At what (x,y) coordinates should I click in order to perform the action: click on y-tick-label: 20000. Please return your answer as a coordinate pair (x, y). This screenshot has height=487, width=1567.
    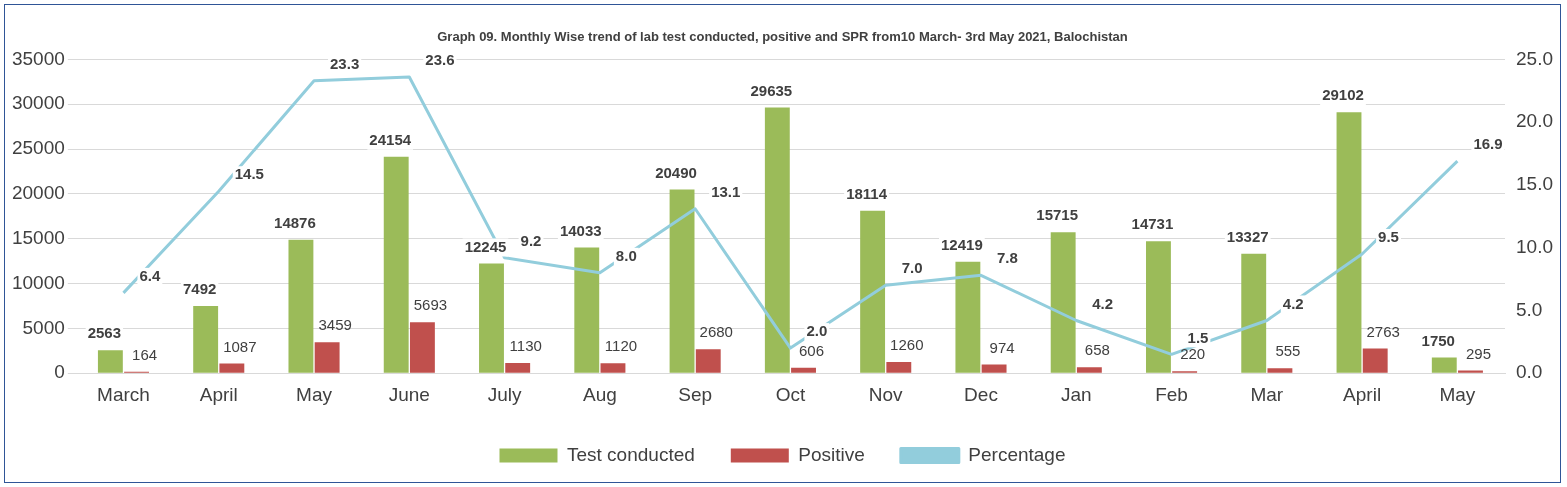
    Looking at the image, I should click on (38, 193).